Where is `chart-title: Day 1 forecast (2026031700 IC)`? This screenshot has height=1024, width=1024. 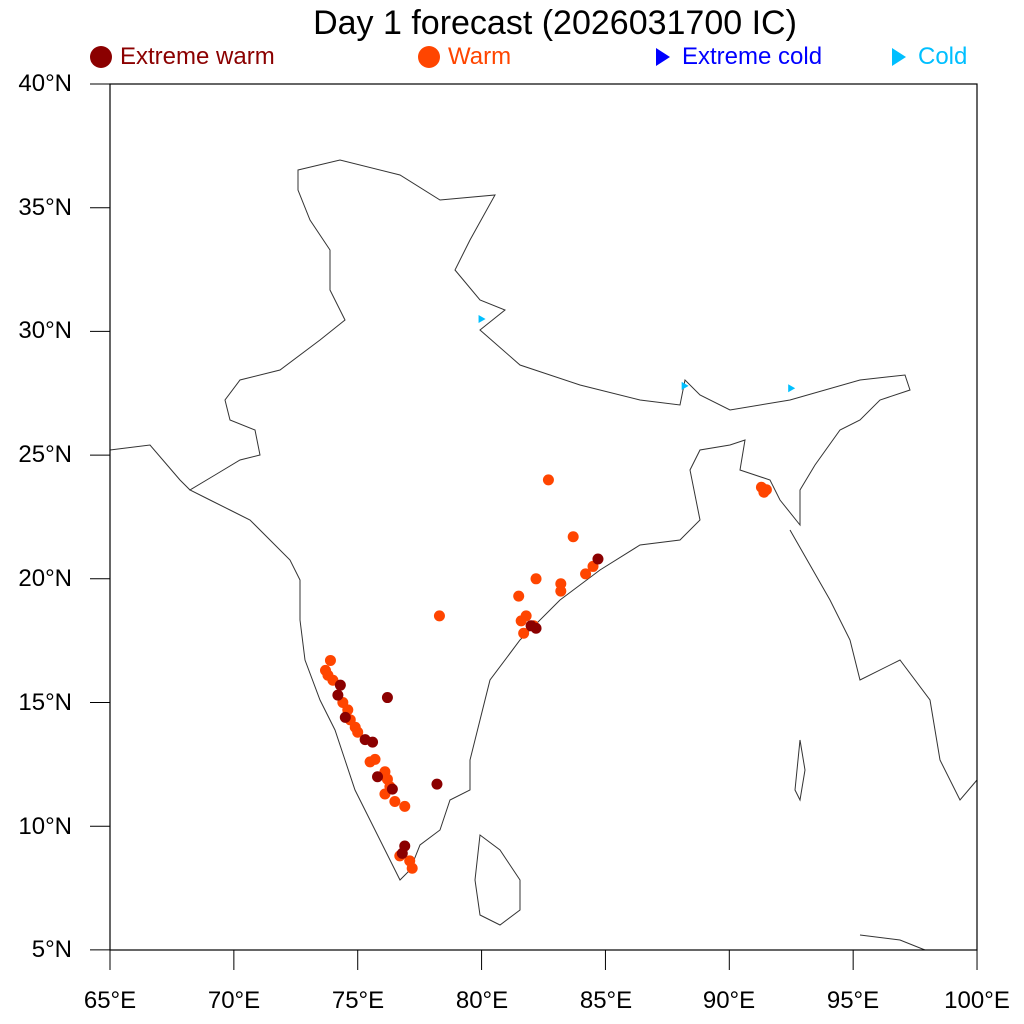
chart-title: Day 1 forecast (2026031700 IC) is located at coordinates (555, 23).